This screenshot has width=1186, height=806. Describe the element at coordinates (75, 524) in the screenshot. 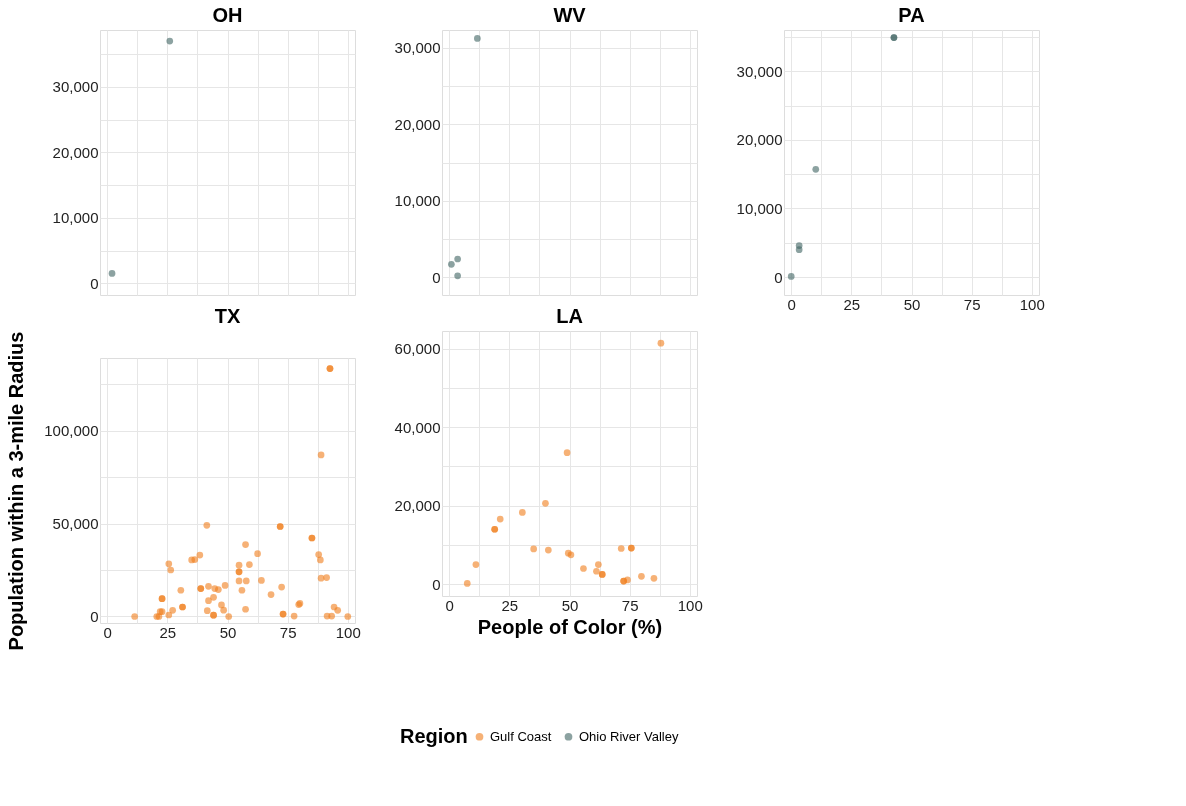

I see `y-tick-label: 50,000` at that location.